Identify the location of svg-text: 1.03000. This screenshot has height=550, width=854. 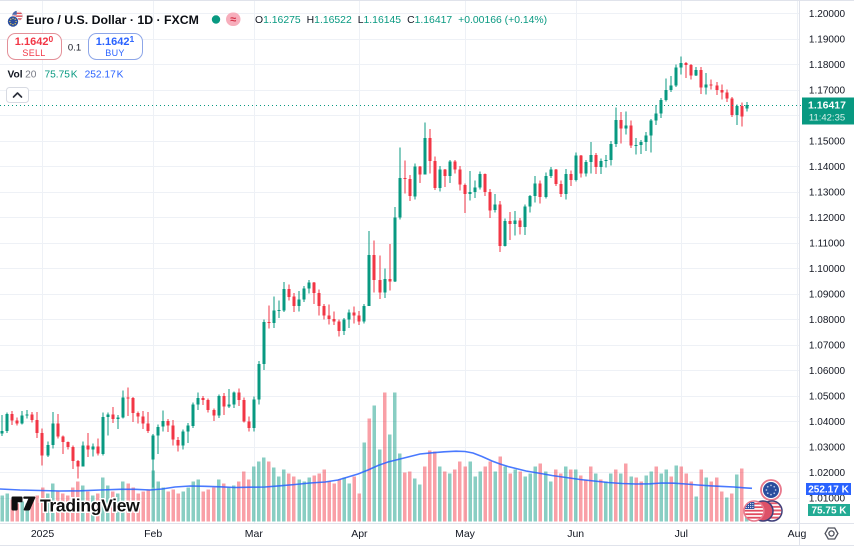
(827, 448).